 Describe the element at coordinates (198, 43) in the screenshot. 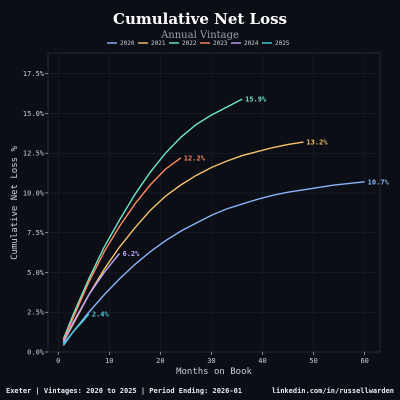

I see `legend: 2020 2021 2022 2023 2024 2025` at that location.